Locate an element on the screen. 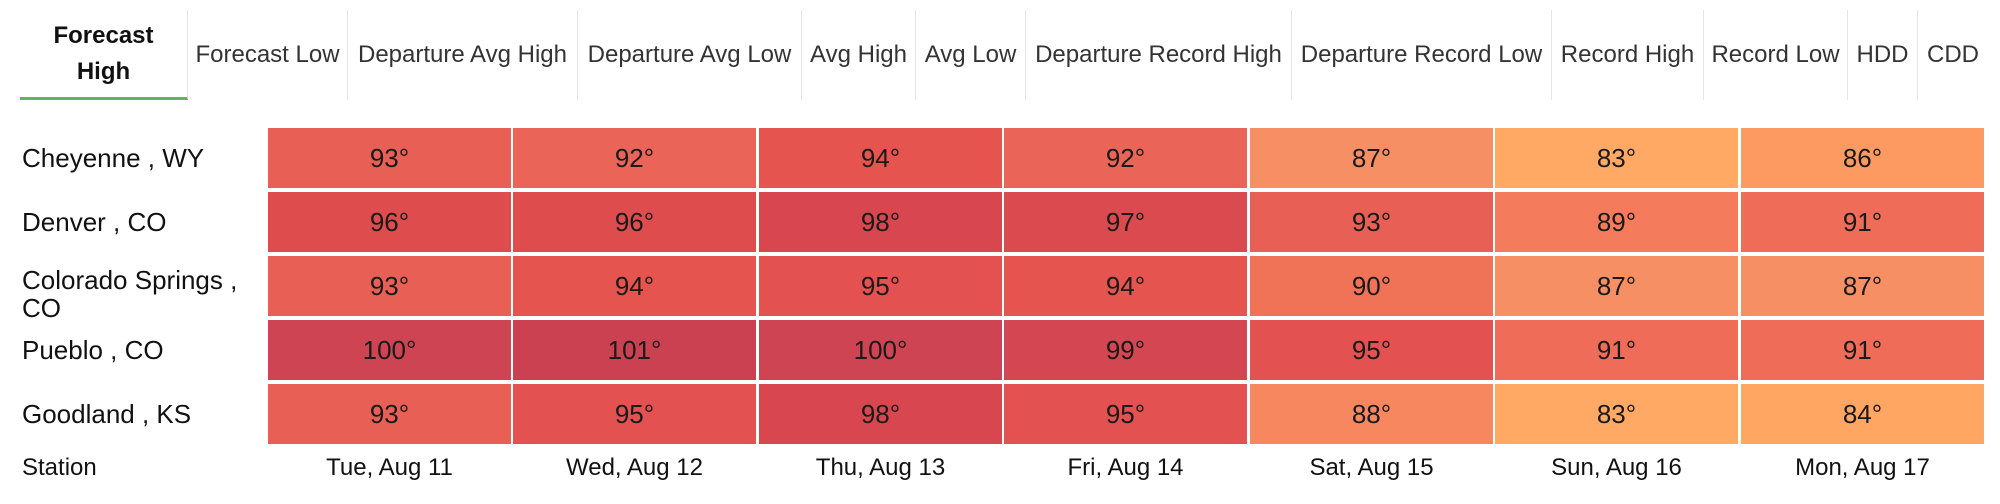  temperature-cell: 89° is located at coordinates (1616, 222).